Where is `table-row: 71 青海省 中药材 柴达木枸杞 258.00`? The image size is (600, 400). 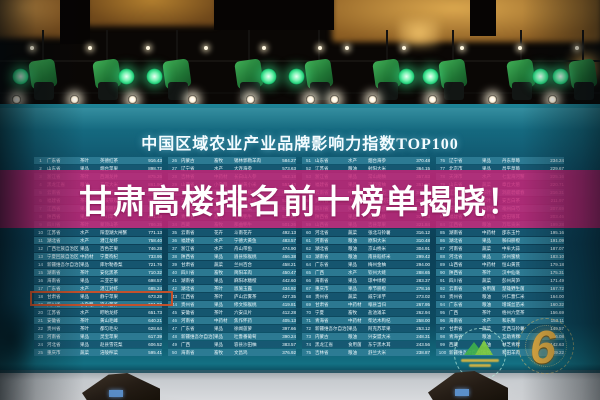 table-row: 71 青海省 中药材 柴达木枸杞 258.00 is located at coordinates (366, 320).